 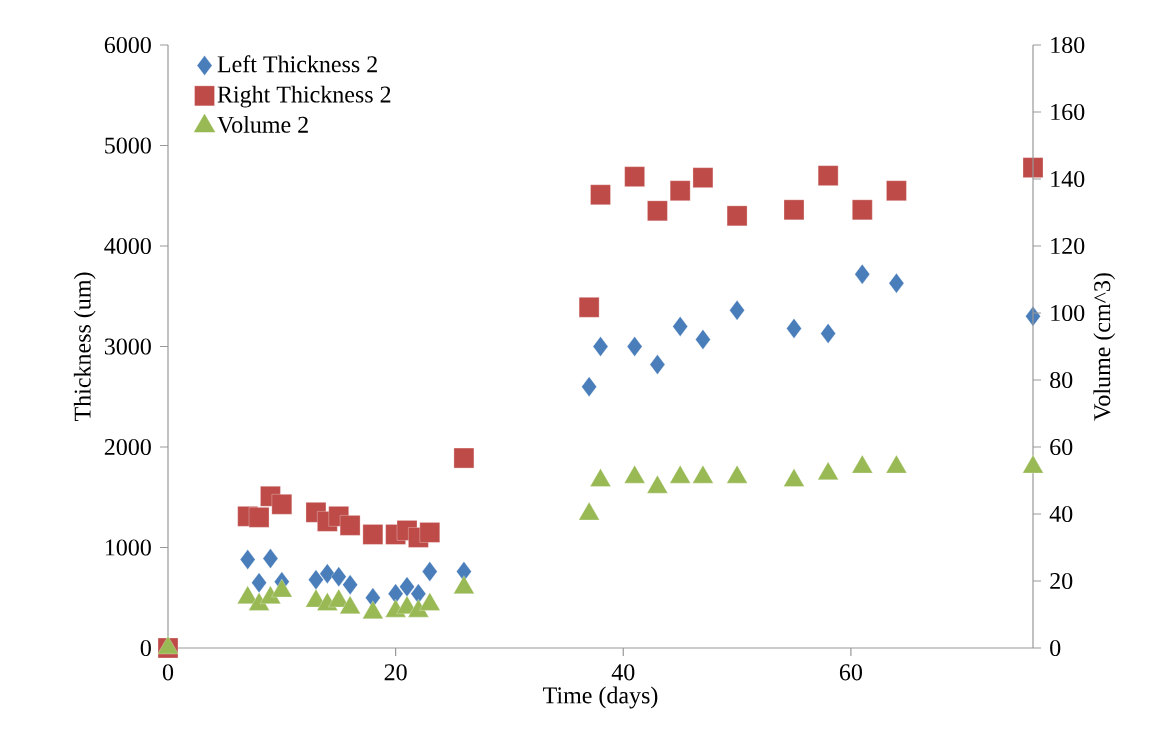 I want to click on y2-tick-label: 160, so click(x=1068, y=112).